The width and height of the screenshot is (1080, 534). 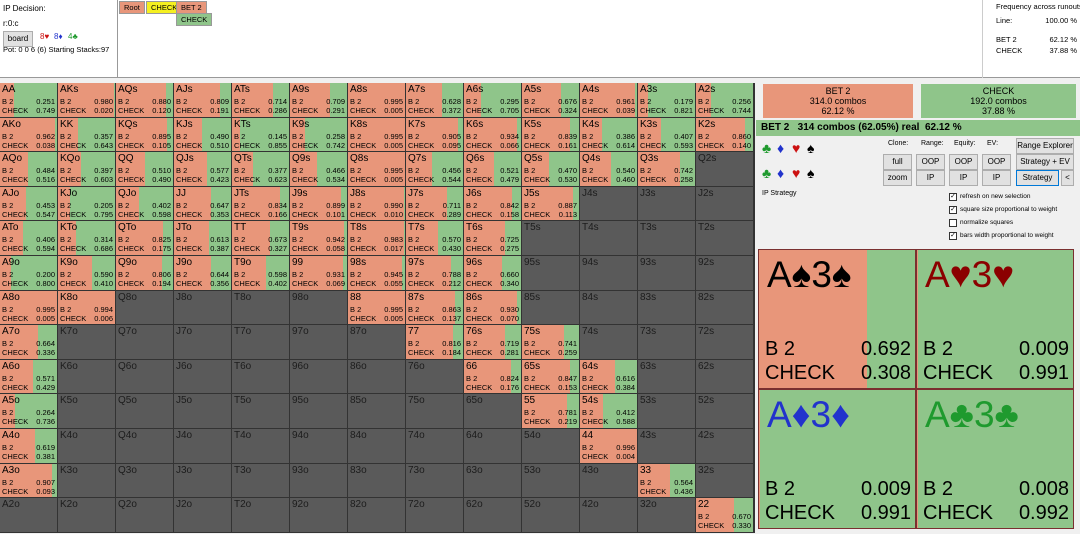 What do you see at coordinates (377, 169) in the screenshot?
I see `hand-cell: Q8s B 2 0.995 CHECK 0.005` at bounding box center [377, 169].